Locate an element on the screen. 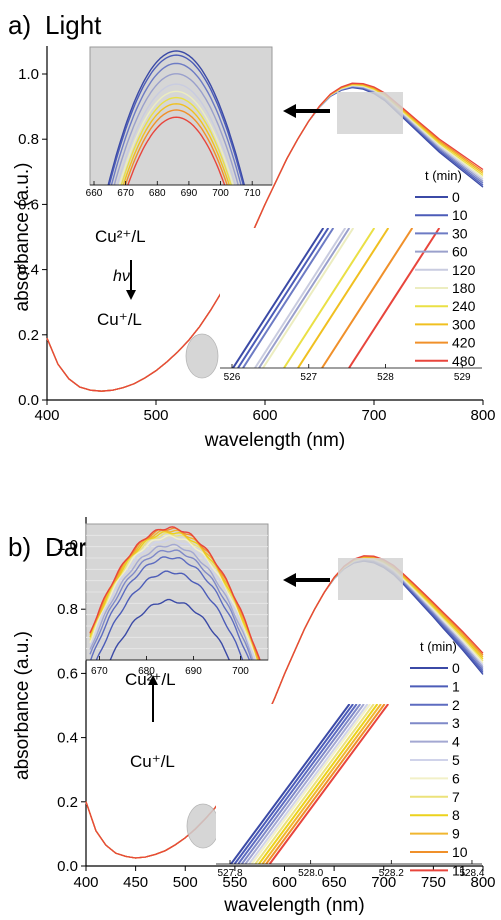 Image resolution: width=501 pixels, height=920 pixels. y-tick-label: 0.8 is located at coordinates (28, 139).